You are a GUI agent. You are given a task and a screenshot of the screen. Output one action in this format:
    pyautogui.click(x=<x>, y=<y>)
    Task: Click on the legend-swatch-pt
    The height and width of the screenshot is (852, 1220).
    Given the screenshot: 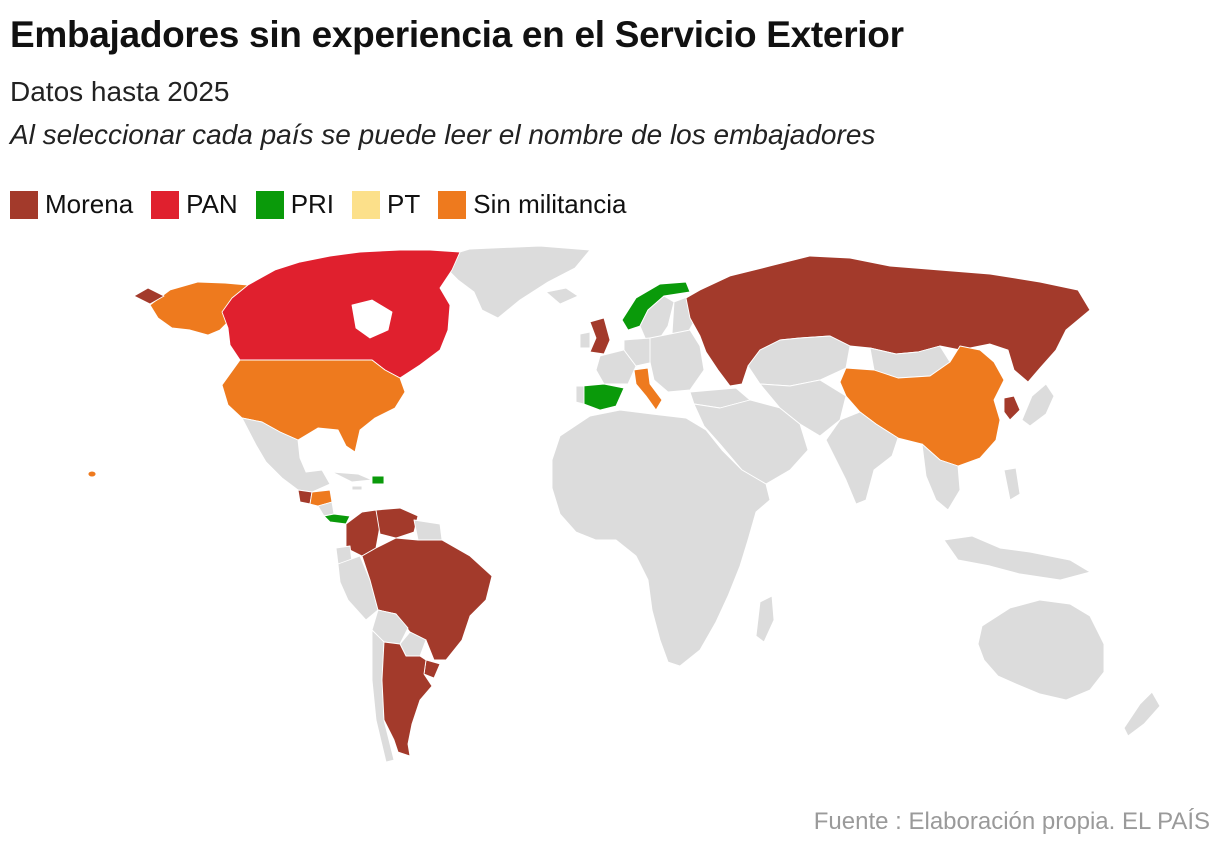 What is the action you would take?
    pyautogui.click(x=366, y=204)
    